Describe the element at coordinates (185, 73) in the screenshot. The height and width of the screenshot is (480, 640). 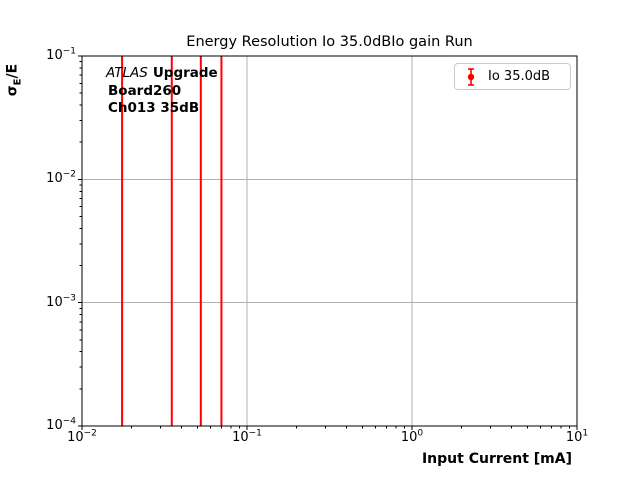
I see `upgrade-label: Upgrade` at that location.